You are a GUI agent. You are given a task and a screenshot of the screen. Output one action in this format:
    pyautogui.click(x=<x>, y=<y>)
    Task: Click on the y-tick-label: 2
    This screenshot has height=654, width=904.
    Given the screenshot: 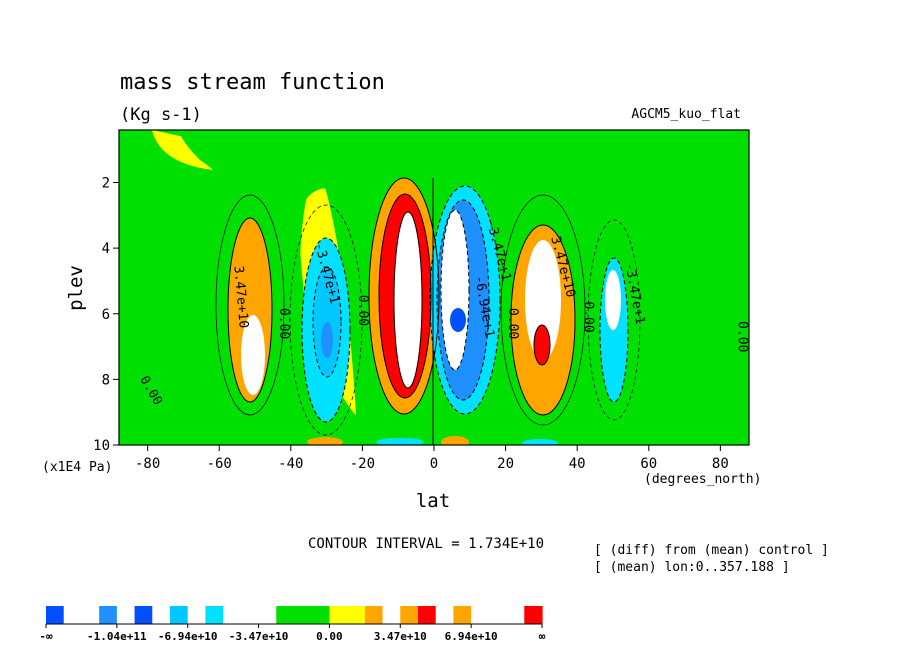 What is the action you would take?
    pyautogui.click(x=106, y=184)
    